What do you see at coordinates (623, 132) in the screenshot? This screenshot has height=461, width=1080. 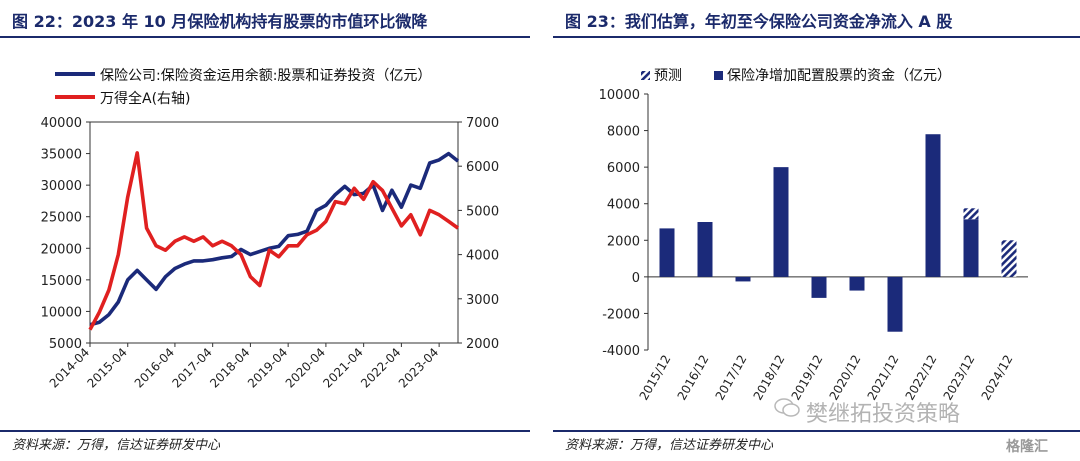 I see `y-tick-label: 8000` at bounding box center [623, 132].